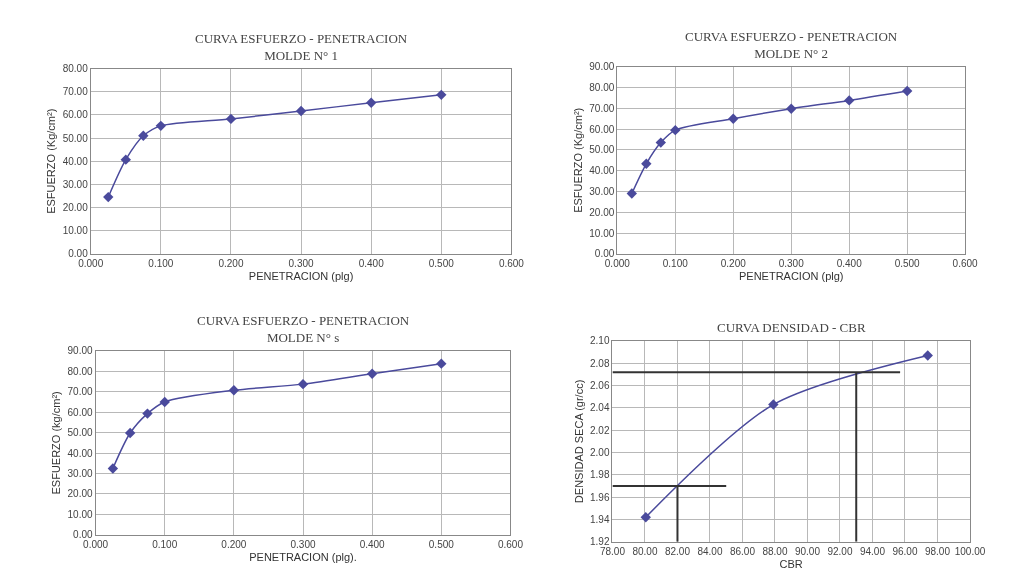  I want to click on x-tick-label: 80.00, so click(645, 551).